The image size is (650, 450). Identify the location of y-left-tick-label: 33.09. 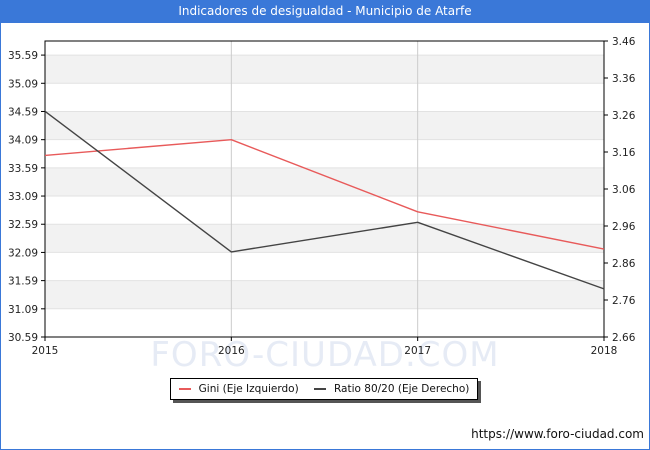
(23, 197).